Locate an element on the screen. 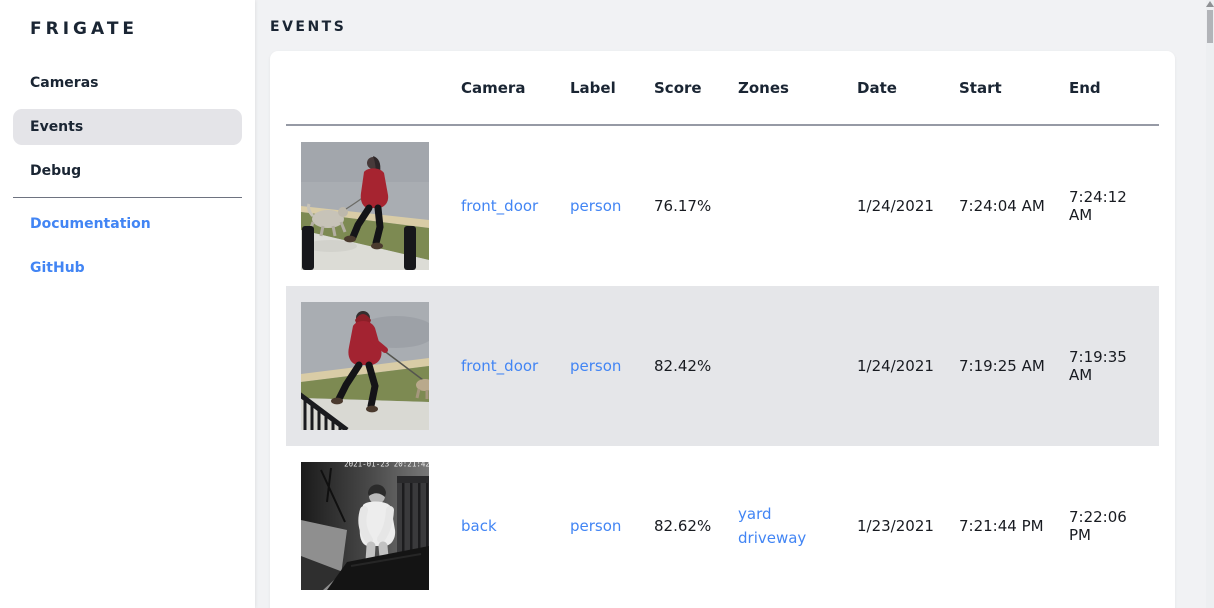 This screenshot has width=1214, height=608. event-end-time: 7:22:06 PM is located at coordinates (1098, 526).